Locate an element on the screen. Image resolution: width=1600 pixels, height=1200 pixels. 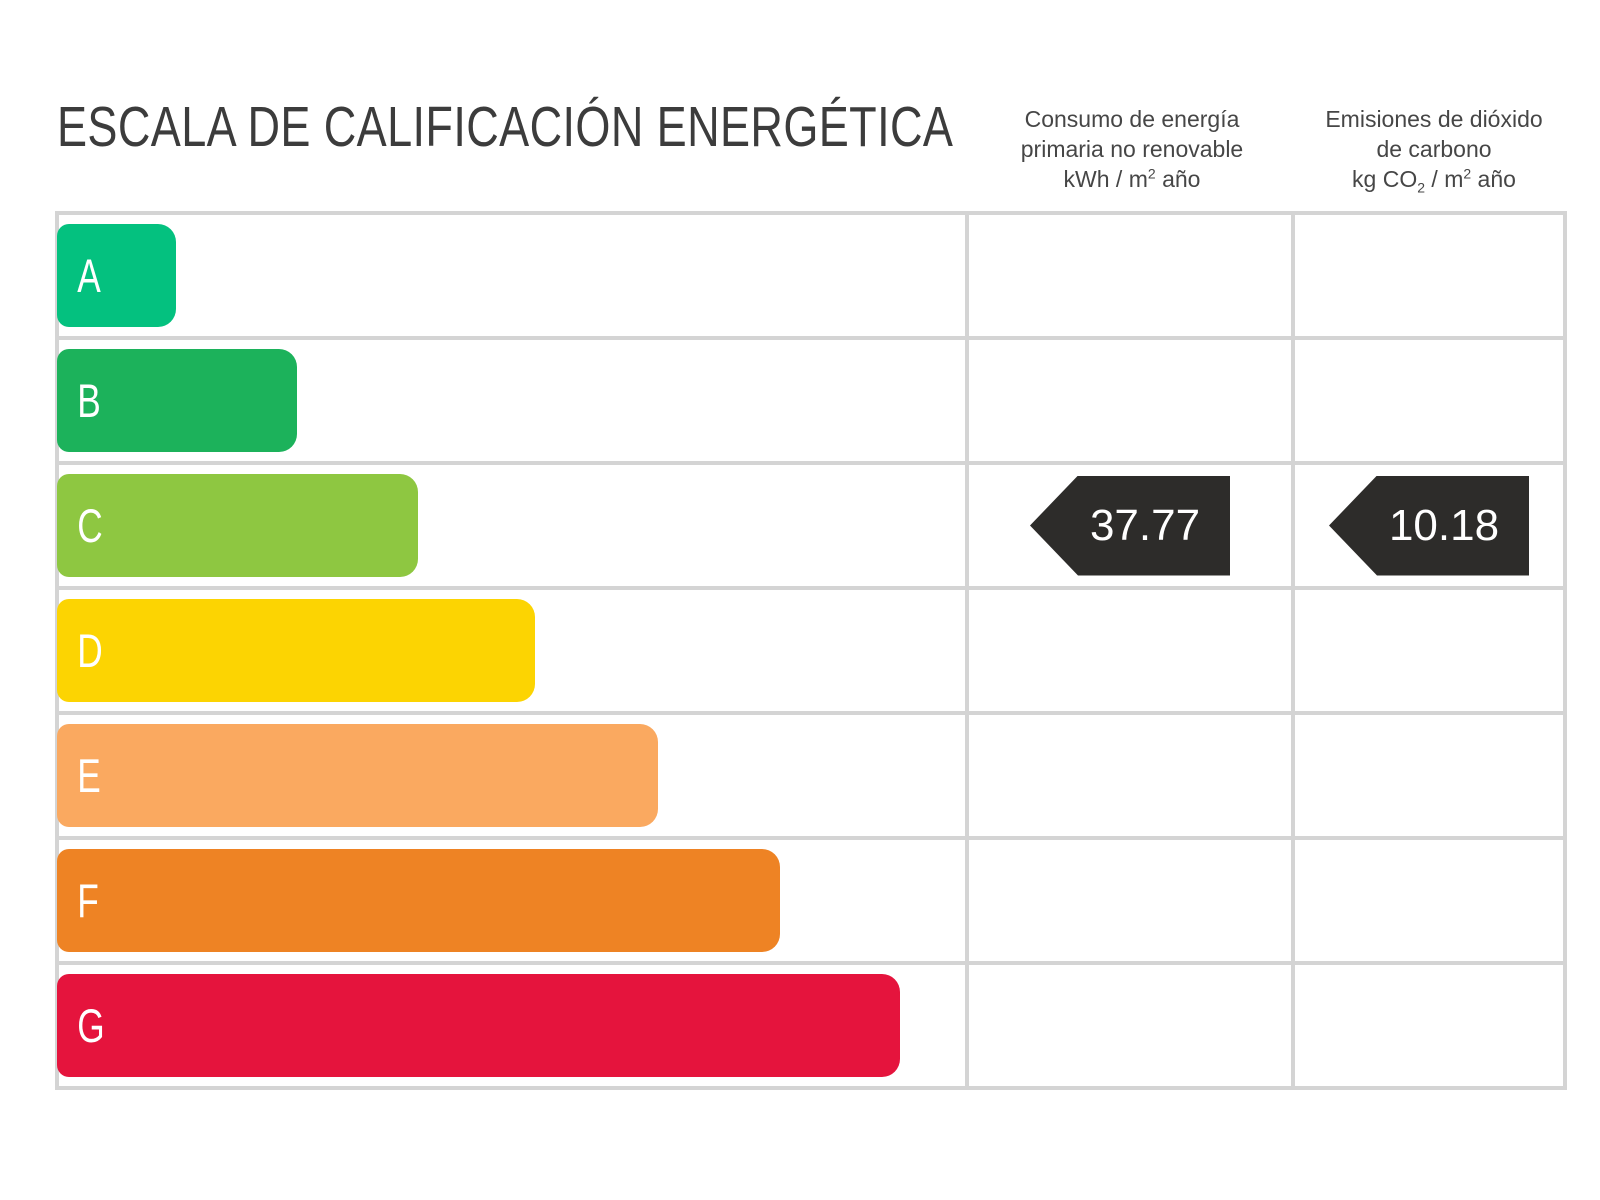
rating-letter-c: C is located at coordinates (90, 525).